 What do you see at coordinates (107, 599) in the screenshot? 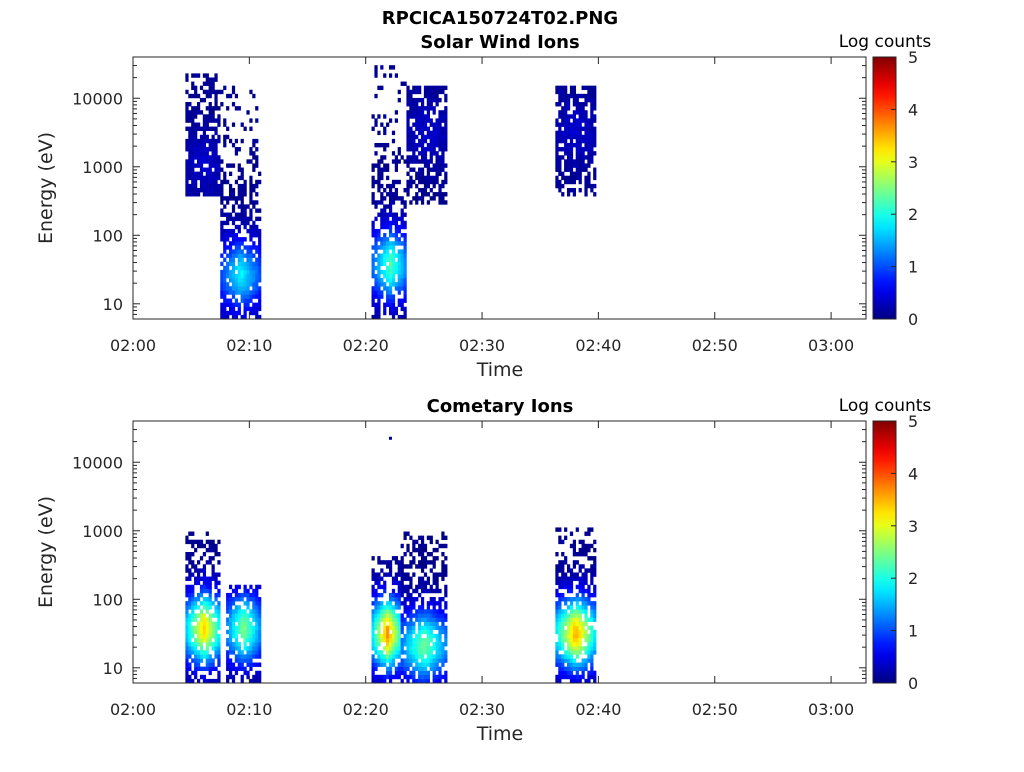
I see `y-tick-label: 100` at bounding box center [107, 599].